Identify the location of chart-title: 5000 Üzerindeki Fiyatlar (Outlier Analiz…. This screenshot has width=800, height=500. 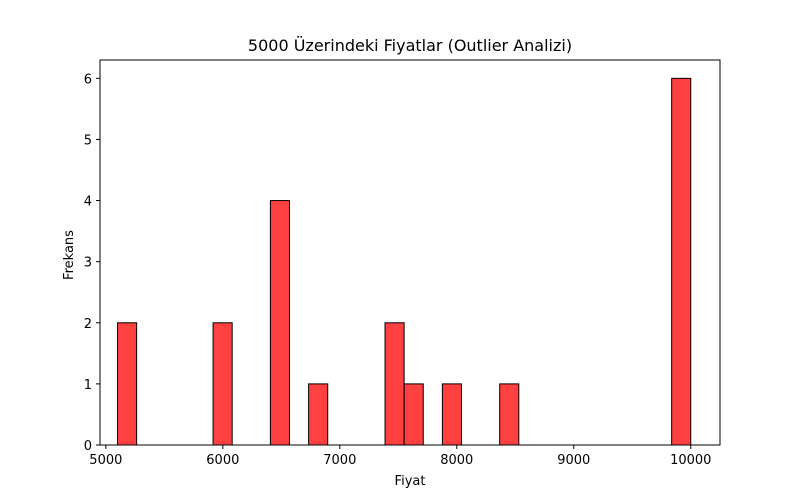
(410, 45).